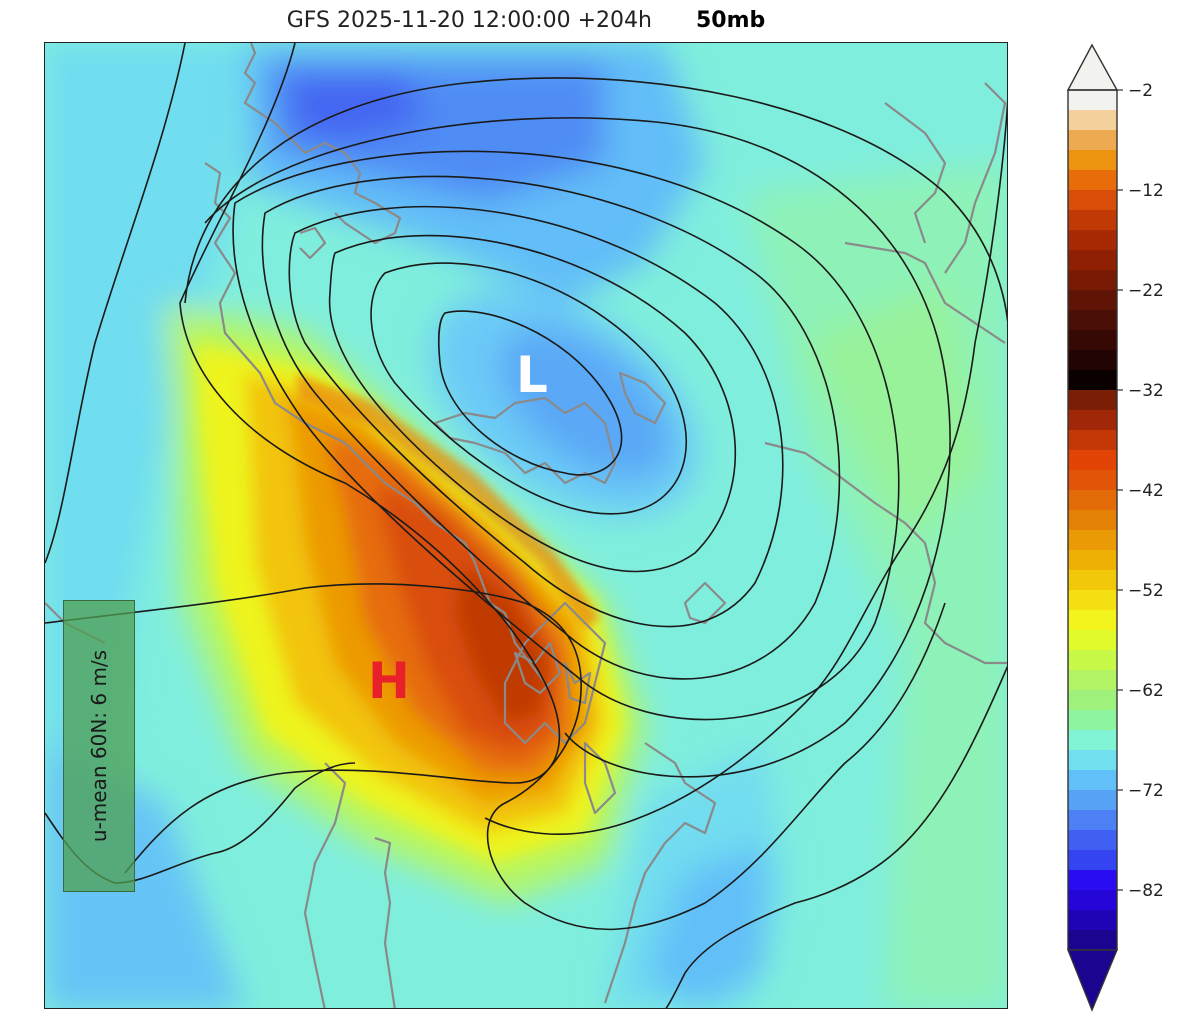  What do you see at coordinates (1092, 67) in the screenshot?
I see `colorbar-extend-max` at bounding box center [1092, 67].